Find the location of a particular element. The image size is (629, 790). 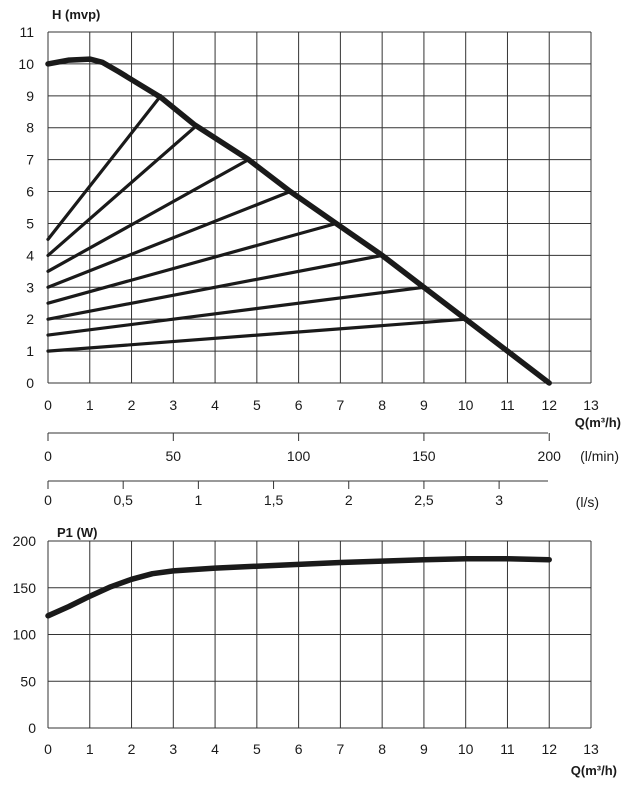

h-chart-y-tick-label: 2 is located at coordinates (30, 319).